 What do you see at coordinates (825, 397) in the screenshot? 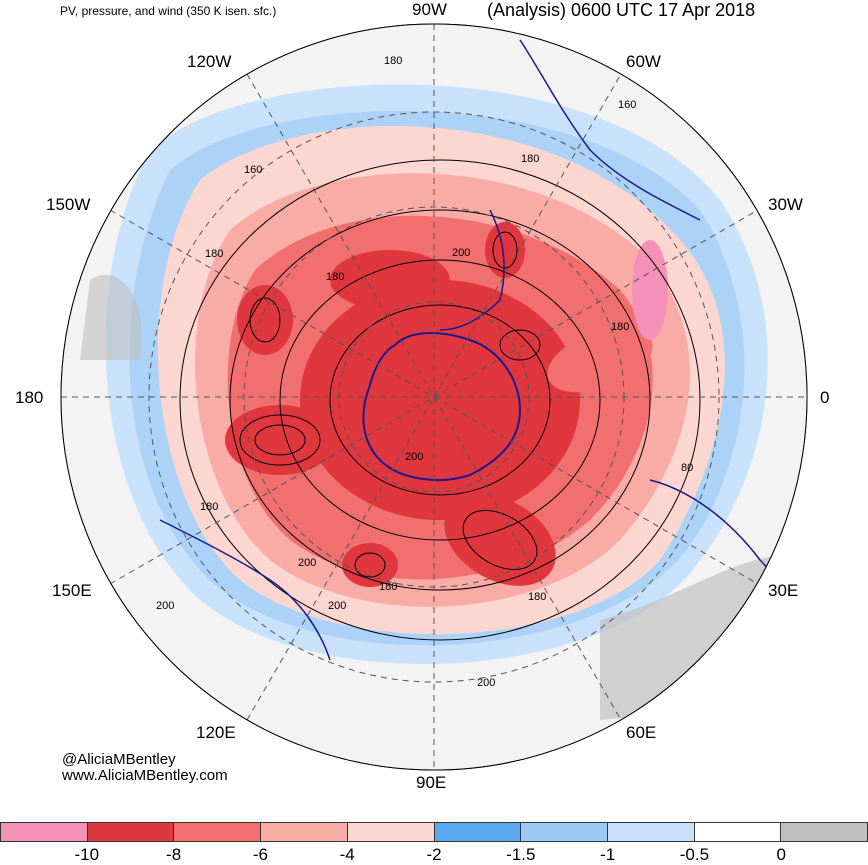
I see `lon-label-0: 0` at bounding box center [825, 397].